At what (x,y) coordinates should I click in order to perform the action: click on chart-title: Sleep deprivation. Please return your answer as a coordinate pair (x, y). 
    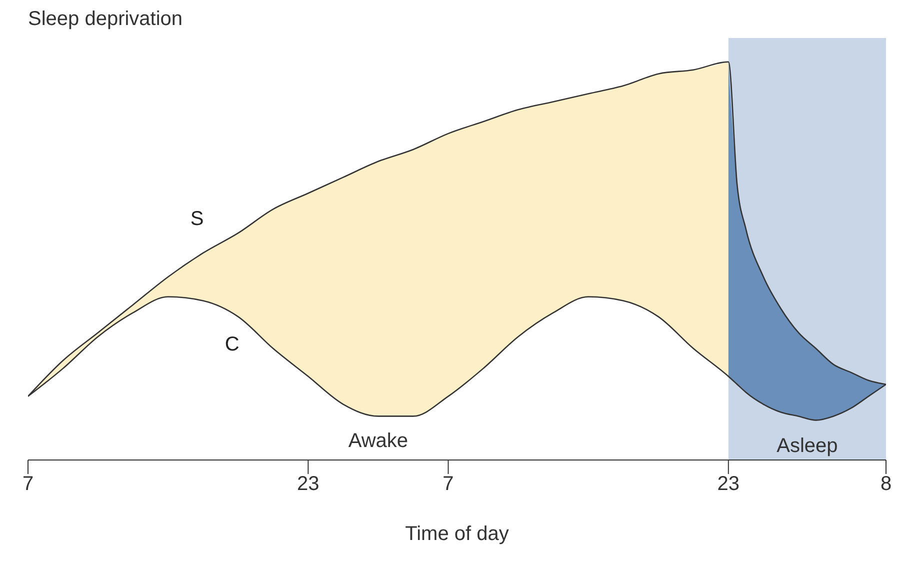
    Looking at the image, I should click on (105, 19).